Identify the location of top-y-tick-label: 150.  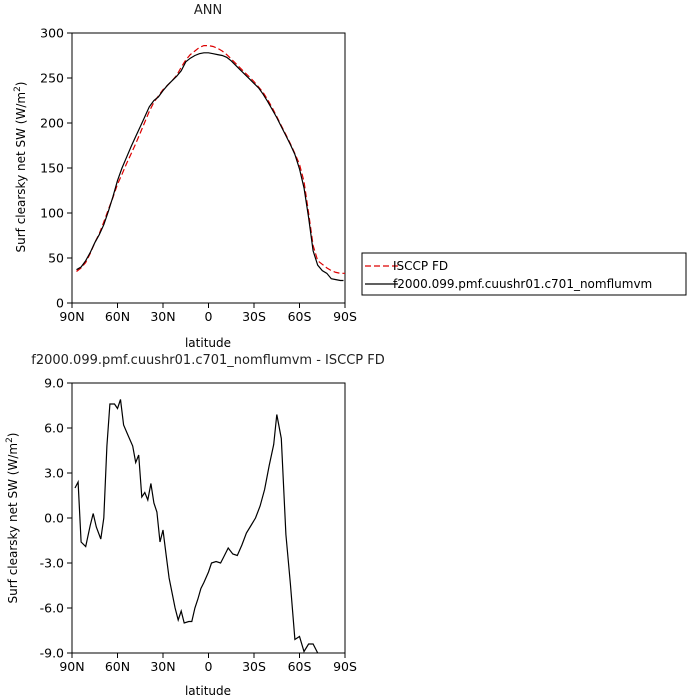
(52, 168).